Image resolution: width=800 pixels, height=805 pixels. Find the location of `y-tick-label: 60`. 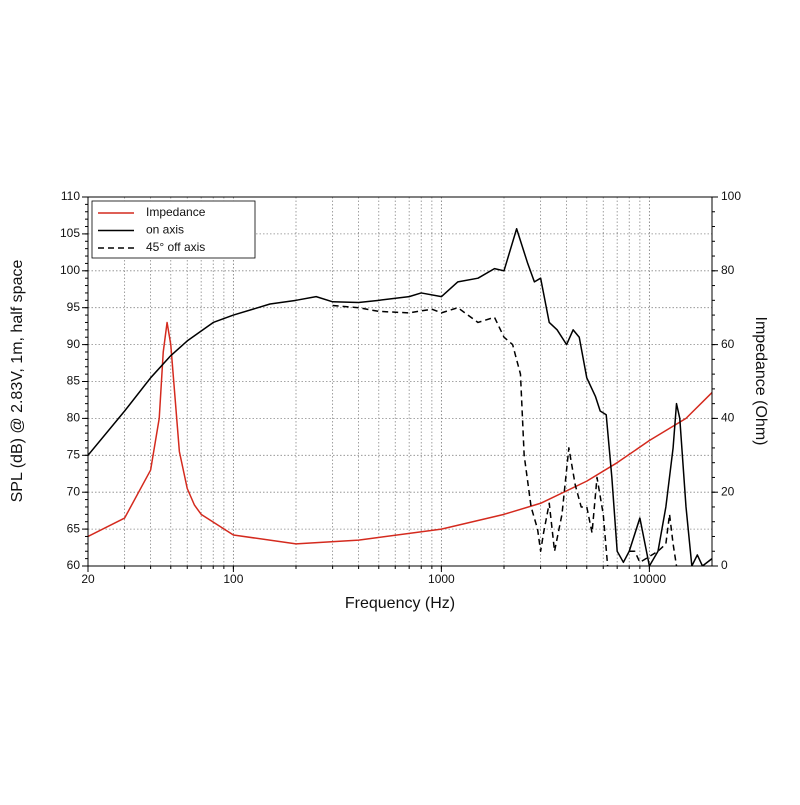

y-tick-label: 60 is located at coordinates (74, 565).